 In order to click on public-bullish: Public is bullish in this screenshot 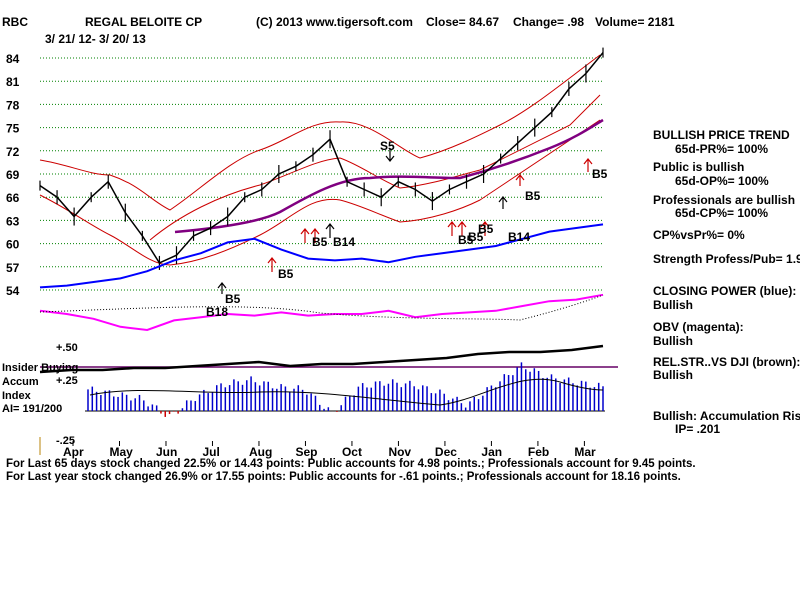, I will do `click(699, 167)`.